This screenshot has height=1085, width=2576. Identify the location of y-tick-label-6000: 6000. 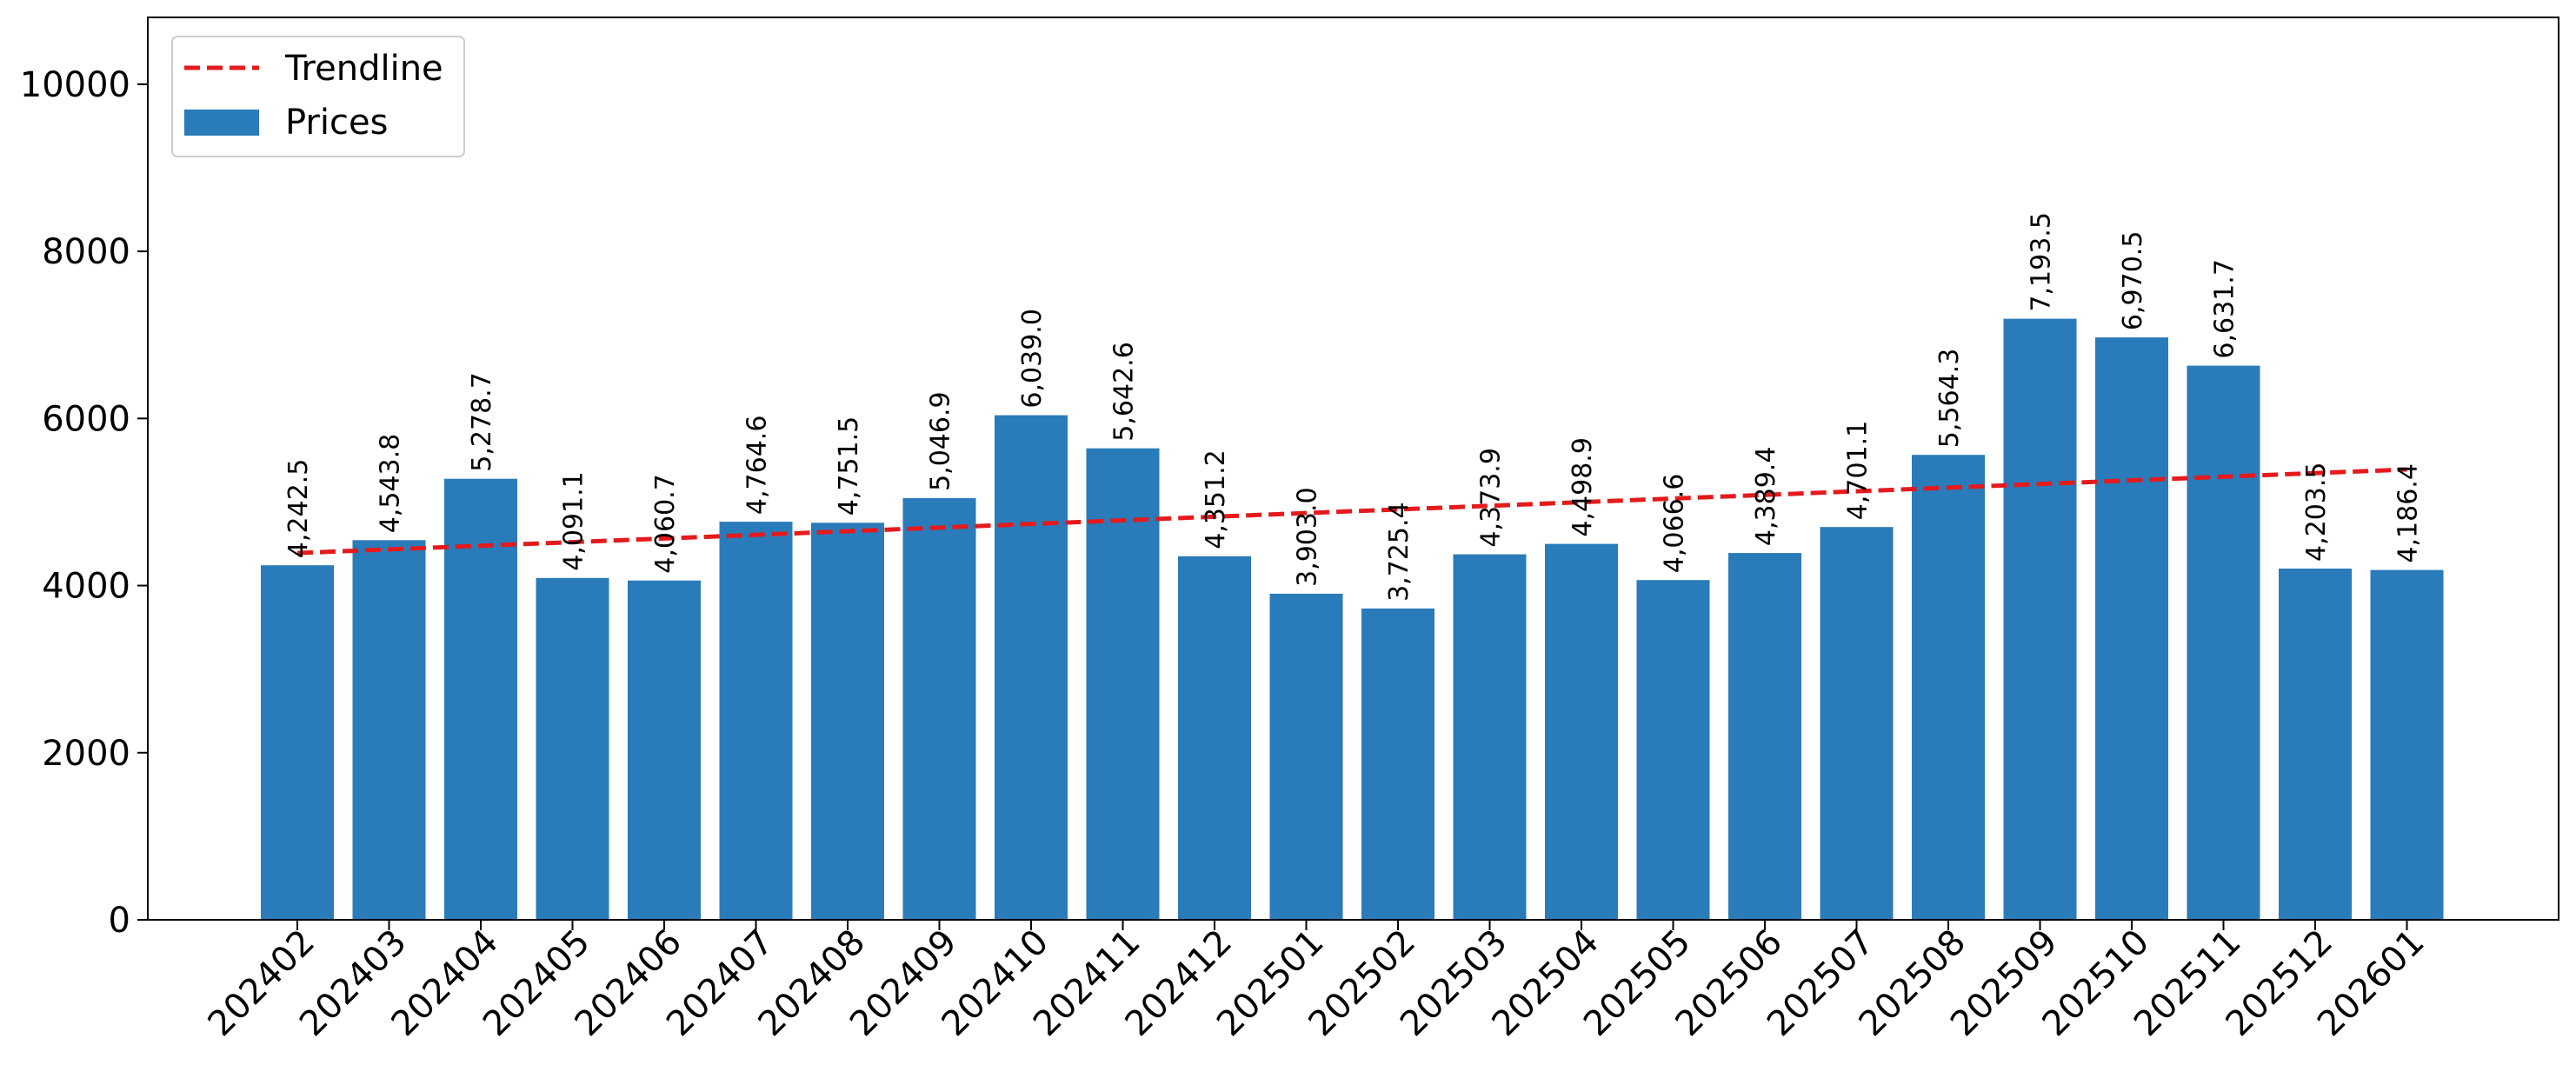
(86, 419).